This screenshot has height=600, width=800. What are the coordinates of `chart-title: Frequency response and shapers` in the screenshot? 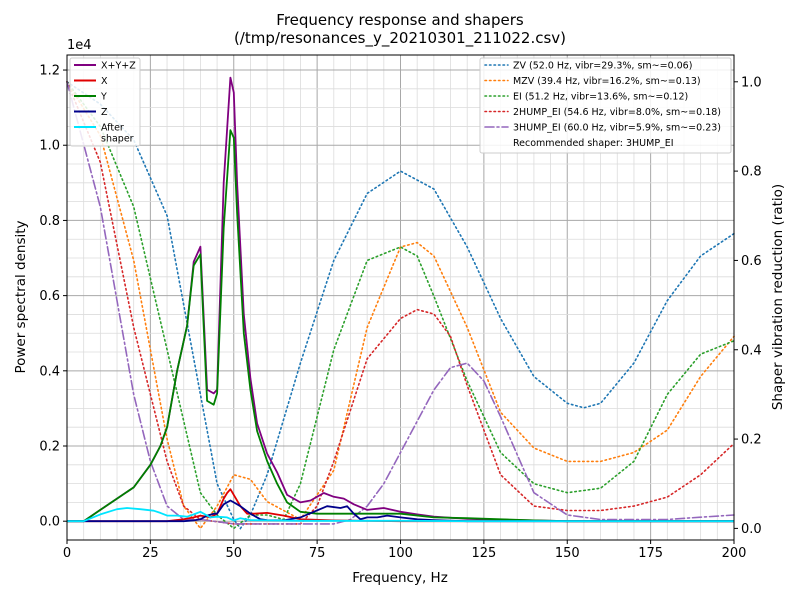 It's located at (400, 20).